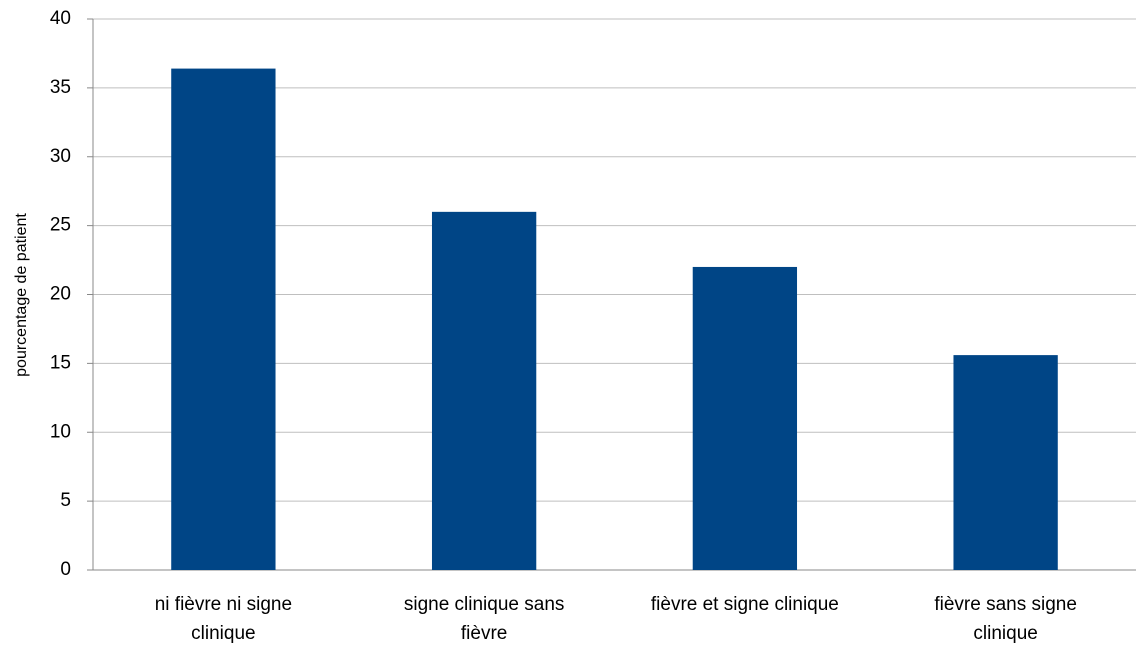 This screenshot has width=1146, height=652. What do you see at coordinates (484, 619) in the screenshot?
I see `x-tick-label: signe clinique sans fièvre` at bounding box center [484, 619].